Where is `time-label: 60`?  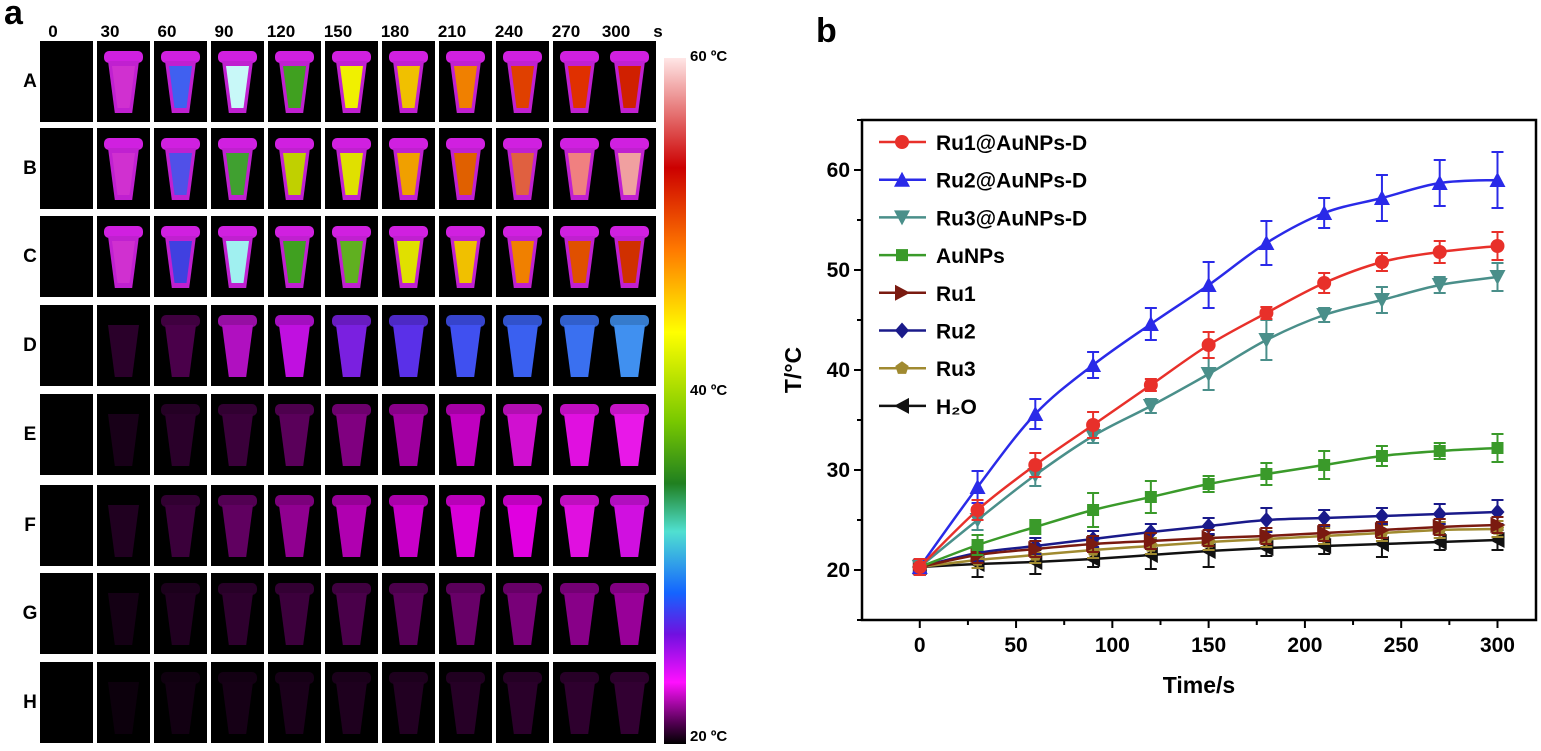 time-label: 60 is located at coordinates (167, 31).